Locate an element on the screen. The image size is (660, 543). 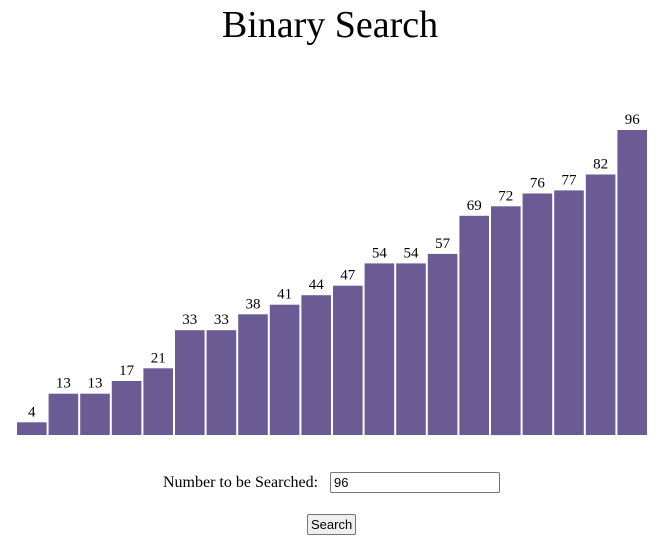
page-title: Binary Search is located at coordinates (330, 25).